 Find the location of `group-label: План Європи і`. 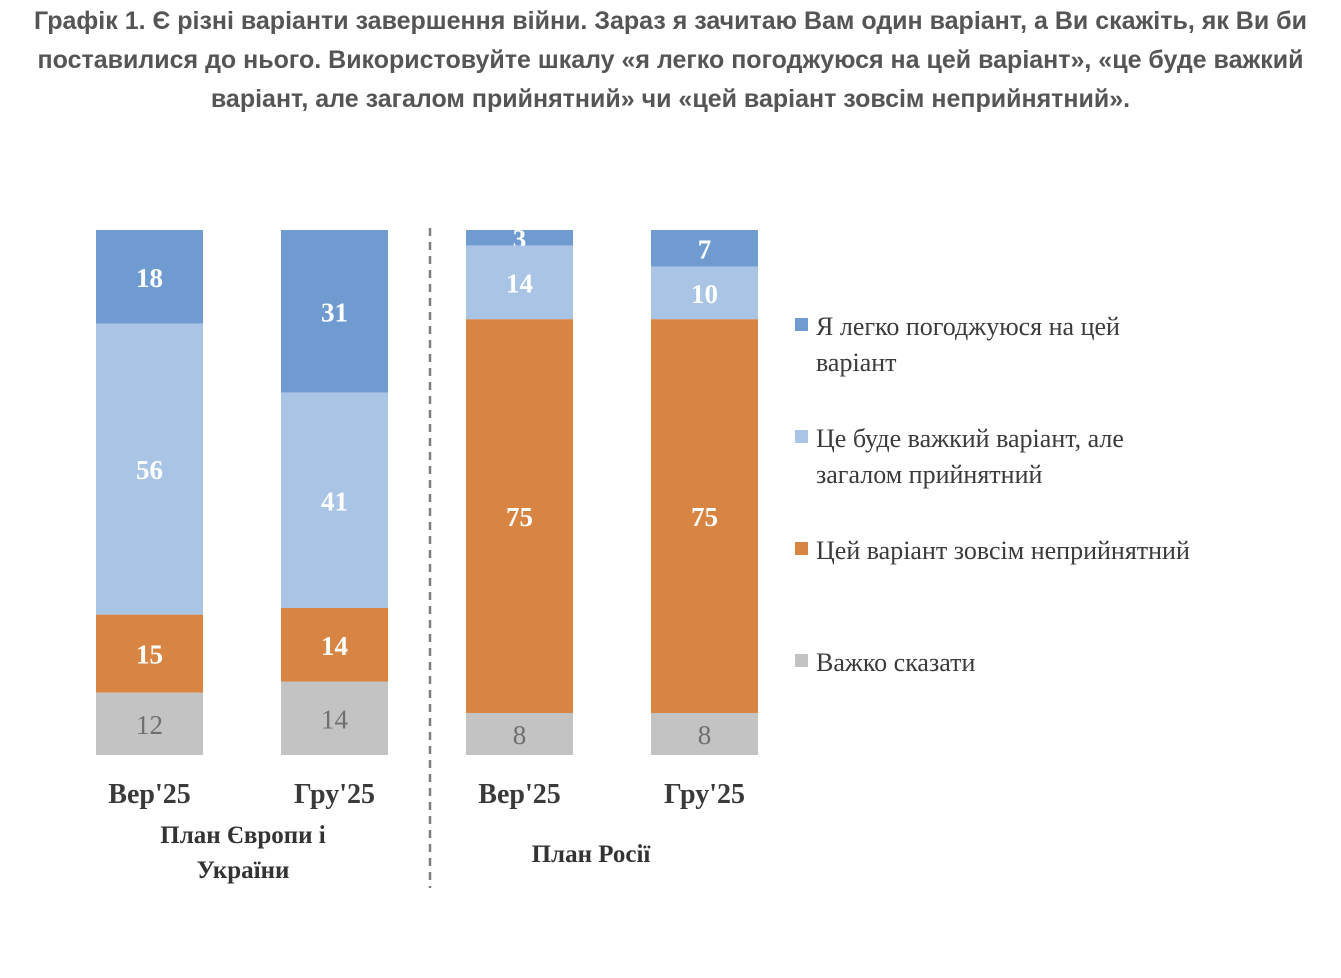

group-label: План Європи і is located at coordinates (243, 835).